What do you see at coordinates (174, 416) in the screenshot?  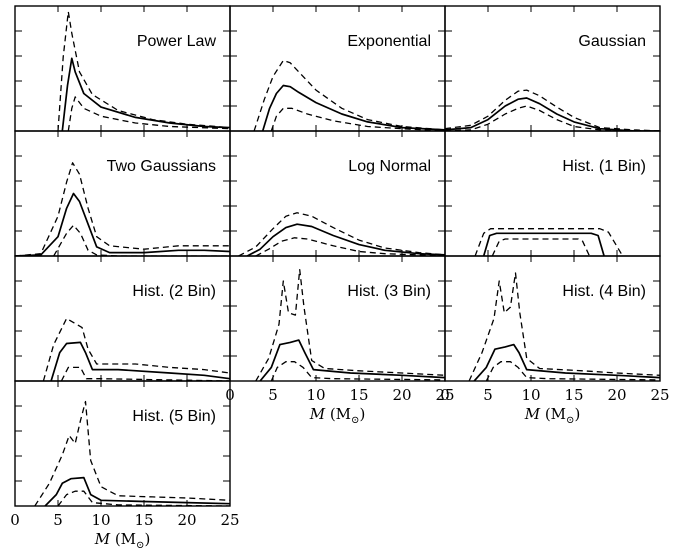 I see `panel-title: Hist. (5 Bin)` at bounding box center [174, 416].